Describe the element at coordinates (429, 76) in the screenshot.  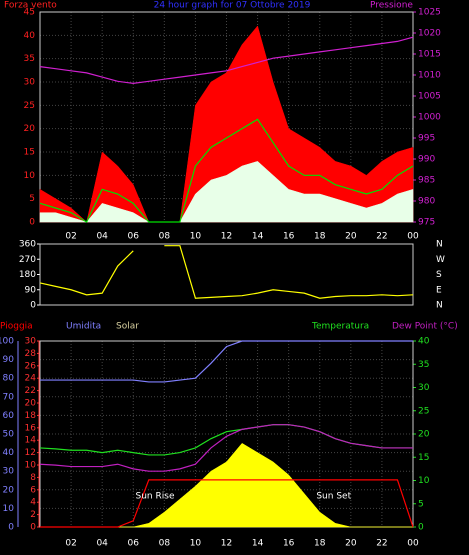
I see `y2-tick-label: 1010` at that location.